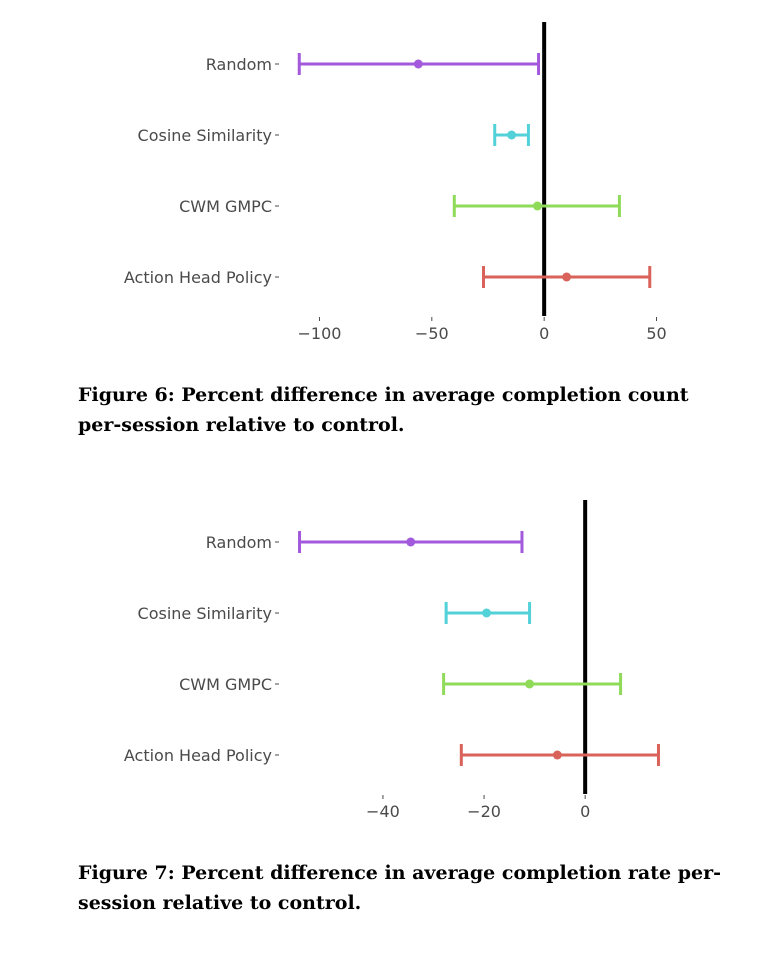  What do you see at coordinates (656, 333) in the screenshot?
I see `x-tick-label: 50` at bounding box center [656, 333].